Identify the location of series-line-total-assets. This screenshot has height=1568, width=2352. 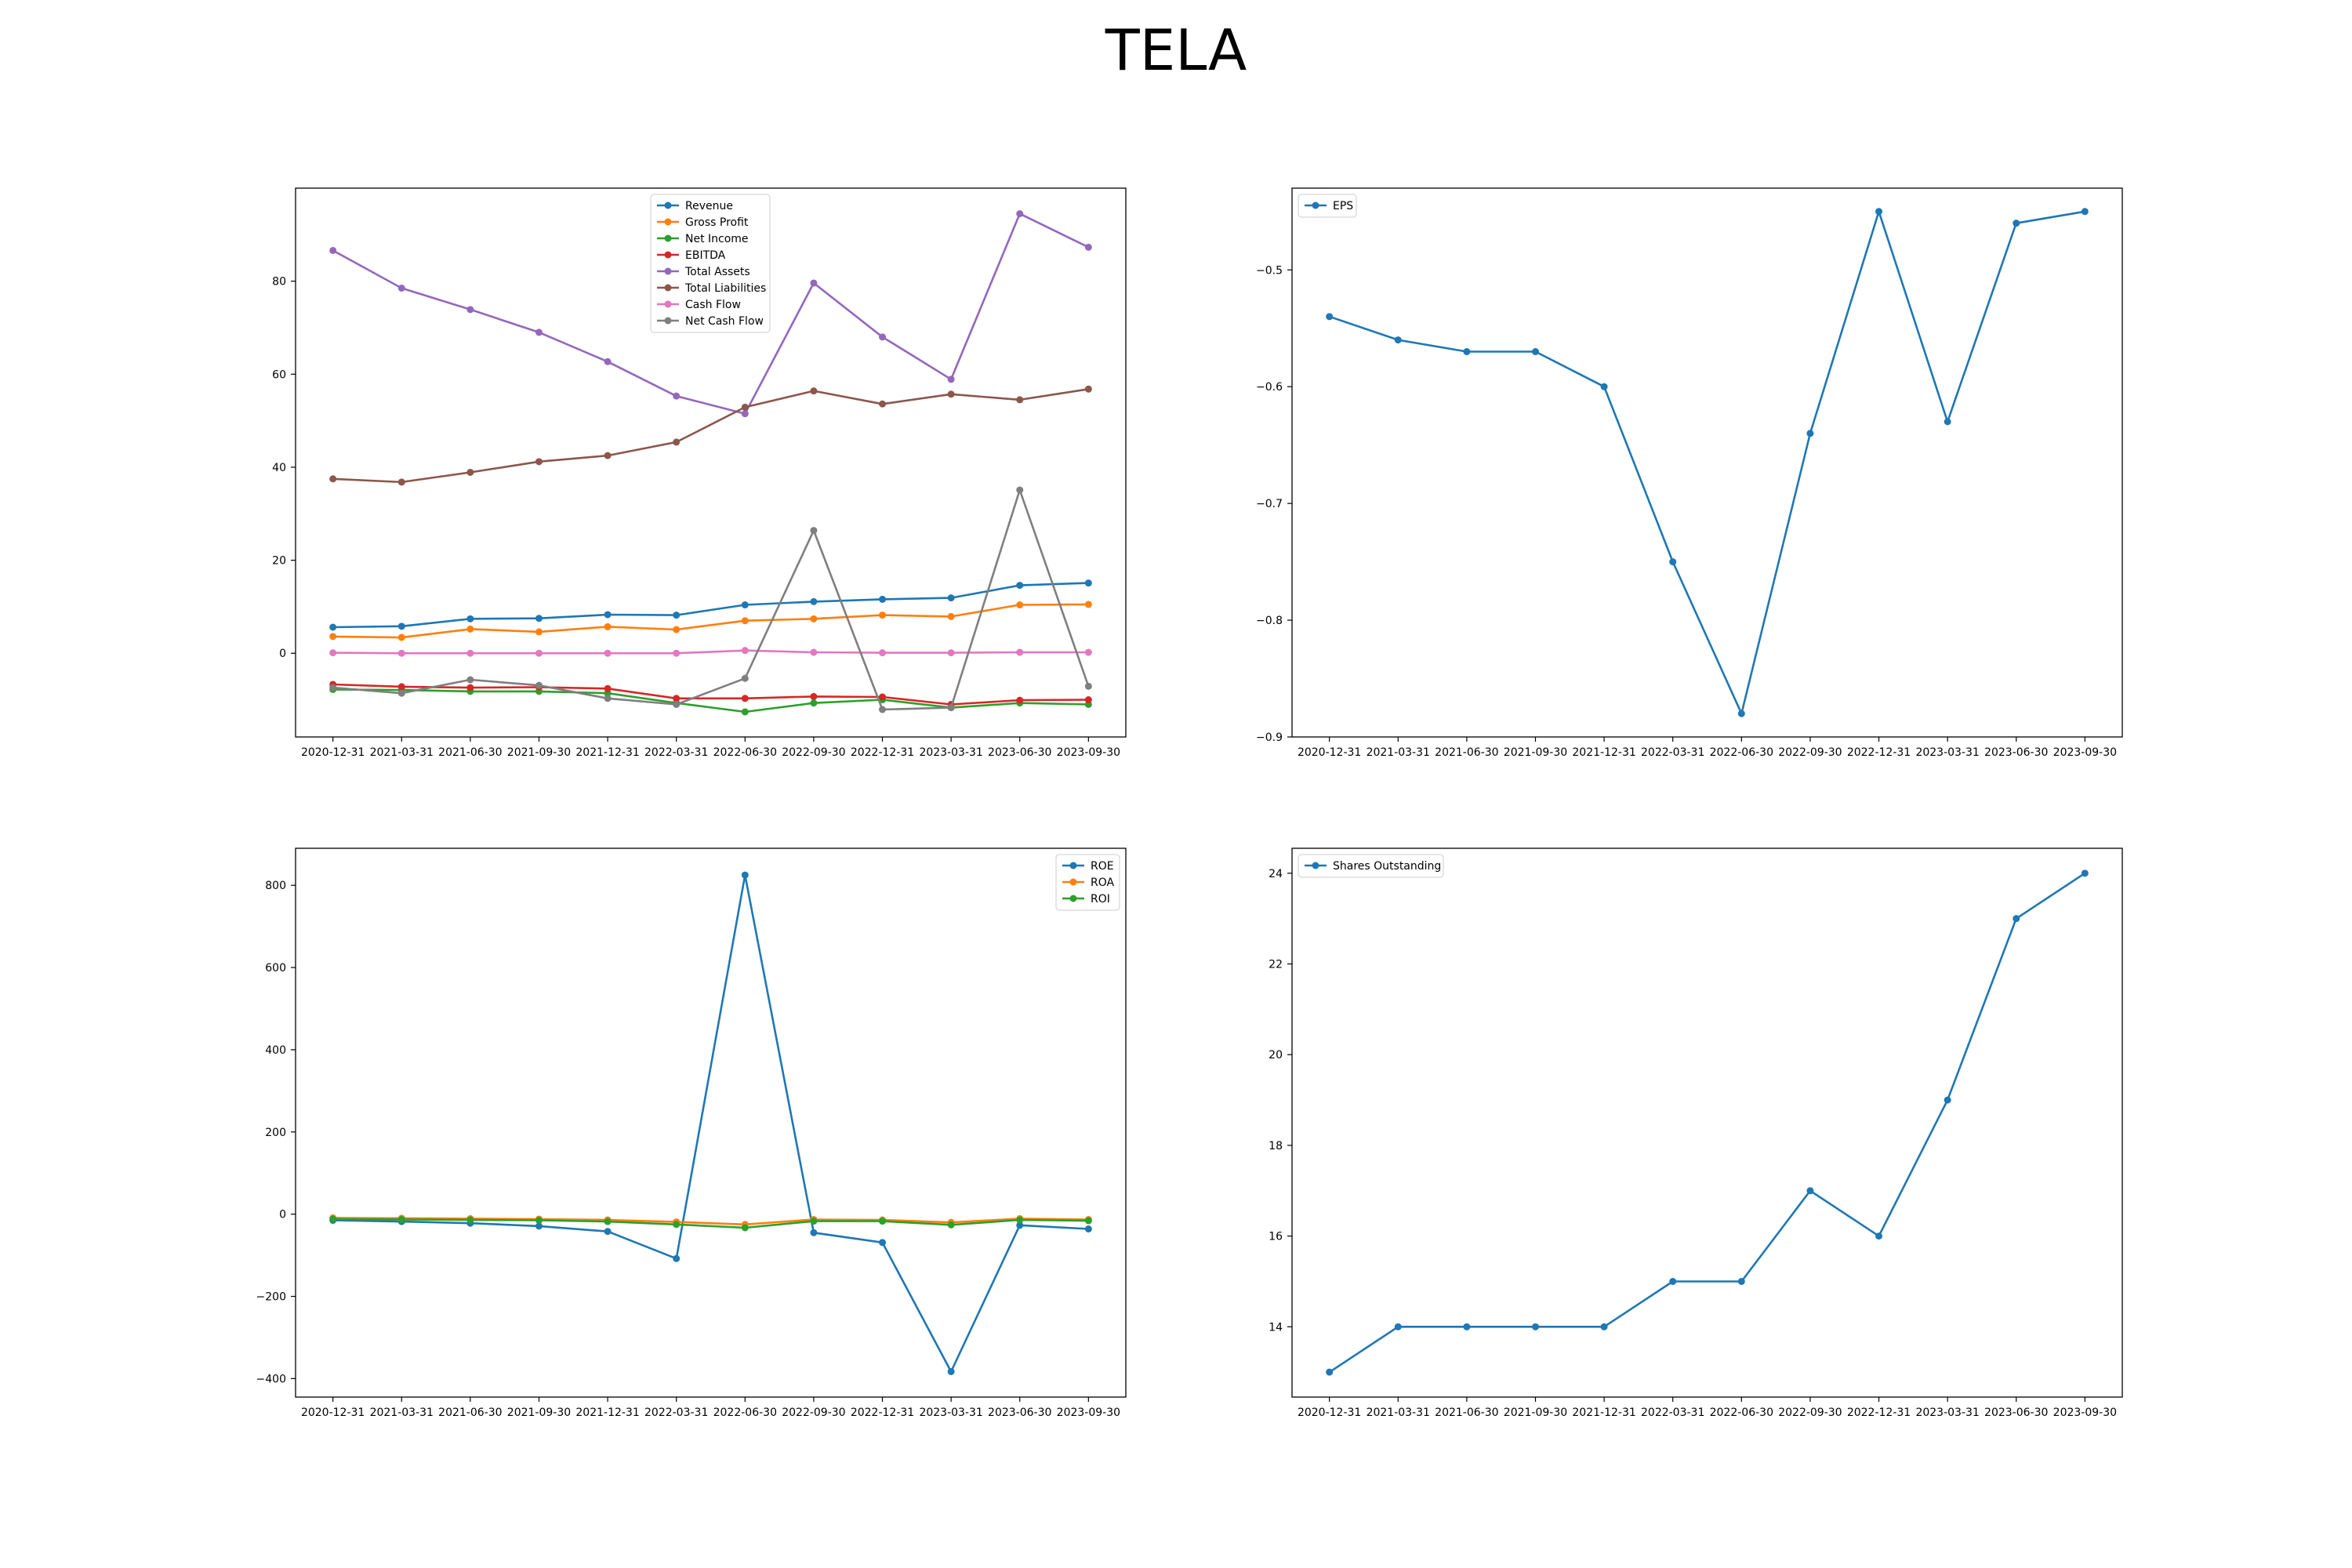
(710, 314).